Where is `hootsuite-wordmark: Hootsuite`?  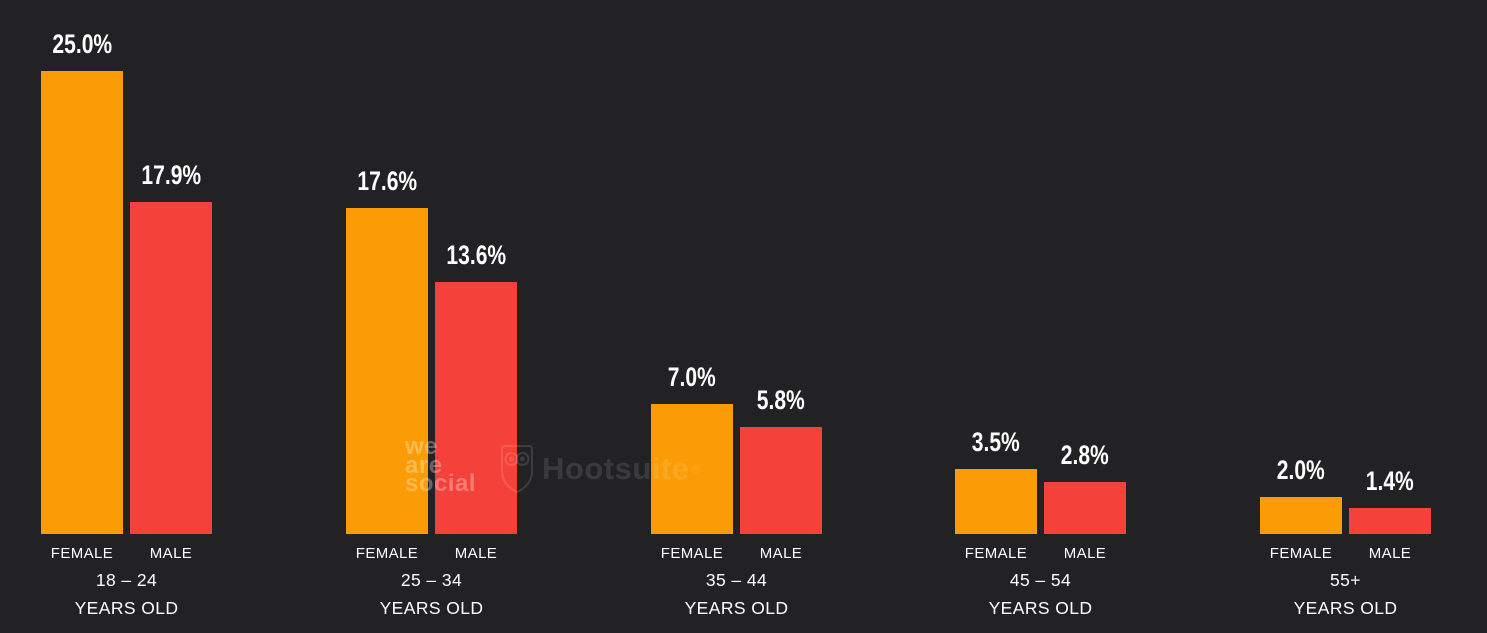
hootsuite-wordmark: Hootsuite is located at coordinates (616, 468).